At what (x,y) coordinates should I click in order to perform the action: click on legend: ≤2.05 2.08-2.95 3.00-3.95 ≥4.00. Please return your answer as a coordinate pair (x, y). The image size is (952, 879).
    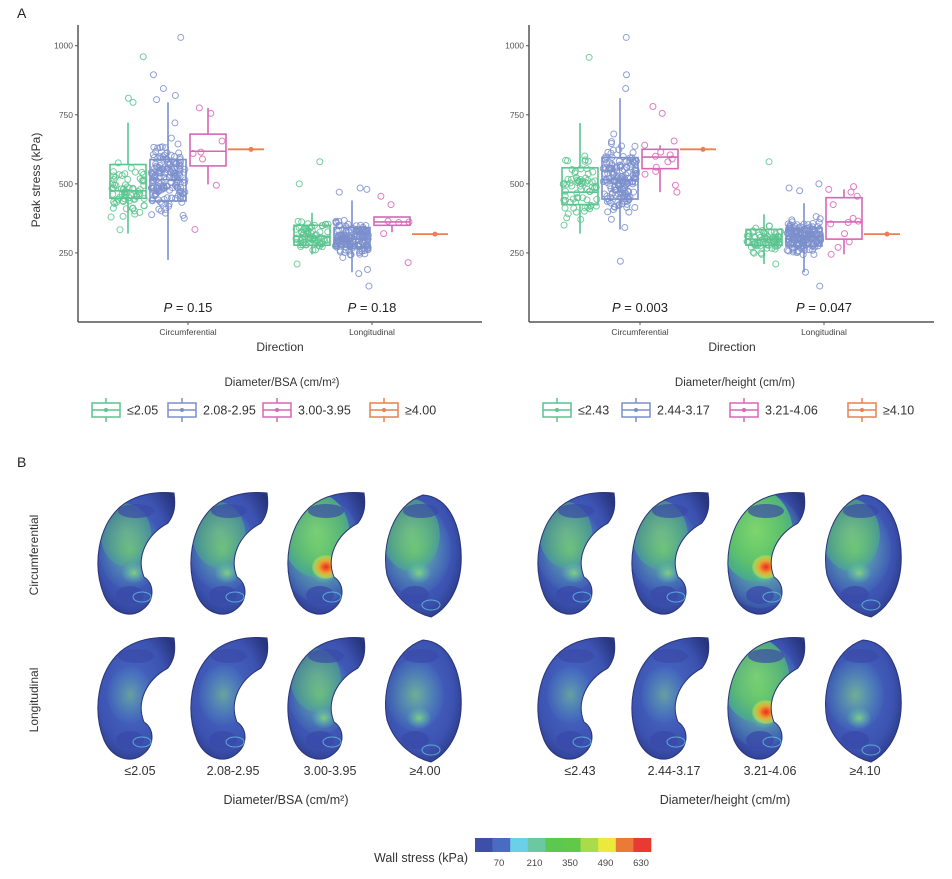
    Looking at the image, I should click on (263, 410).